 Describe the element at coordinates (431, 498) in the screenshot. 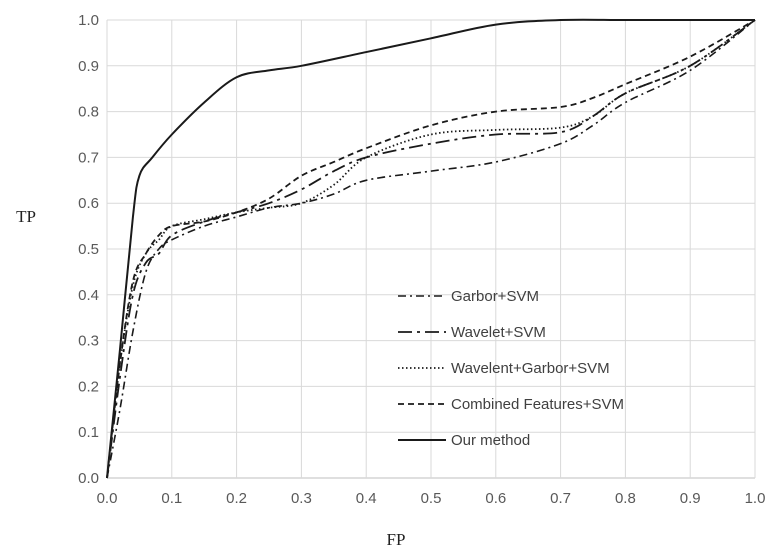

I see `x-tick-label: 0.5` at that location.